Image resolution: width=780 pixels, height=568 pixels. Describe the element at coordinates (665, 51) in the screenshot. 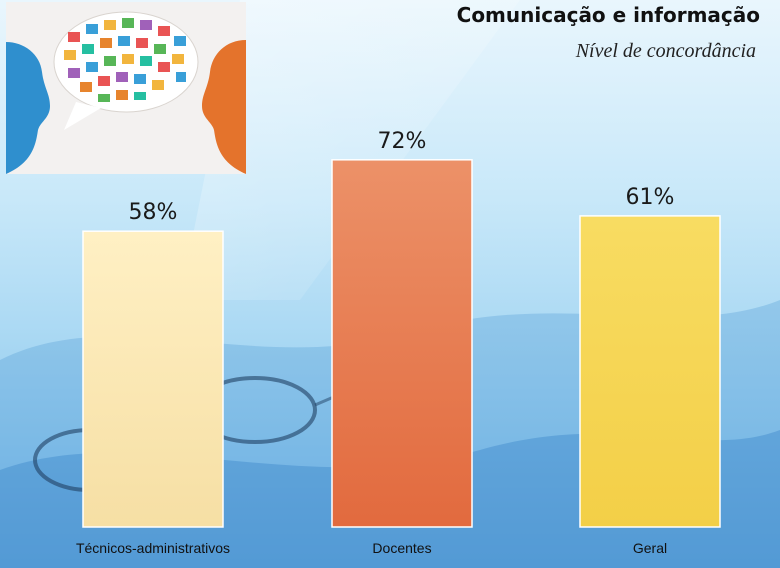

I see `slide-subtitle: Nível de concordância` at that location.